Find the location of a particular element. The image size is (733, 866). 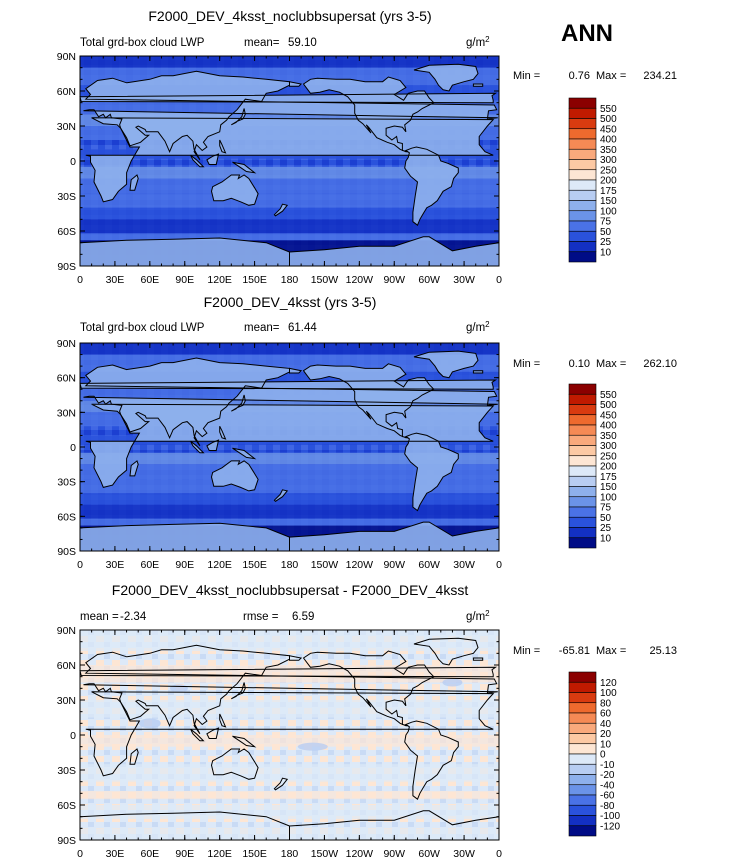

x-tick-label: 120W is located at coordinates (360, 854).